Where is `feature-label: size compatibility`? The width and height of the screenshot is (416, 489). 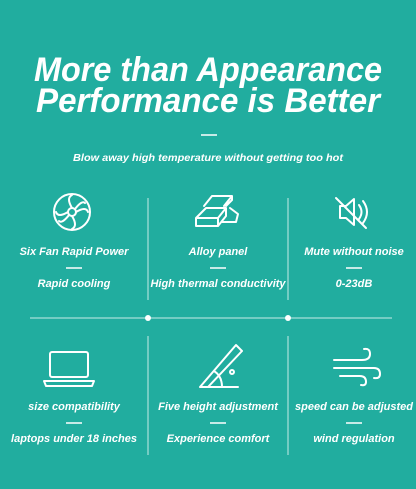
feature-label: size compatibility is located at coordinates (74, 407).